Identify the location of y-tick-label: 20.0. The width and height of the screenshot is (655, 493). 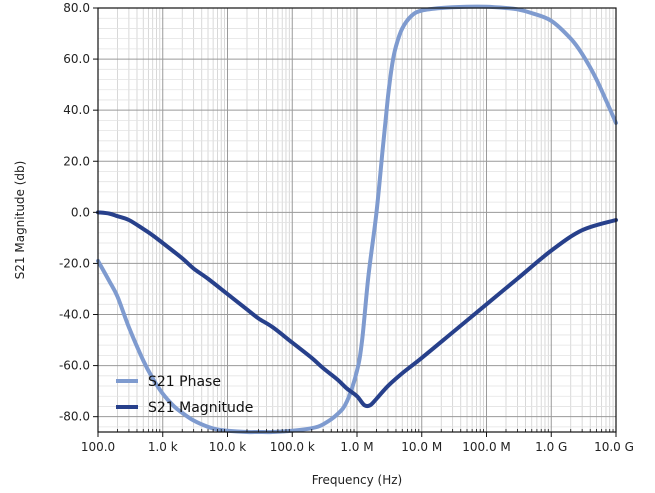
(76, 161).